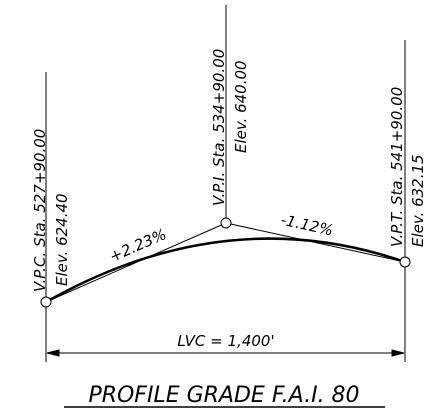 Image resolution: width=425 pixels, height=413 pixels. I want to click on arrow-left, so click(53, 353).